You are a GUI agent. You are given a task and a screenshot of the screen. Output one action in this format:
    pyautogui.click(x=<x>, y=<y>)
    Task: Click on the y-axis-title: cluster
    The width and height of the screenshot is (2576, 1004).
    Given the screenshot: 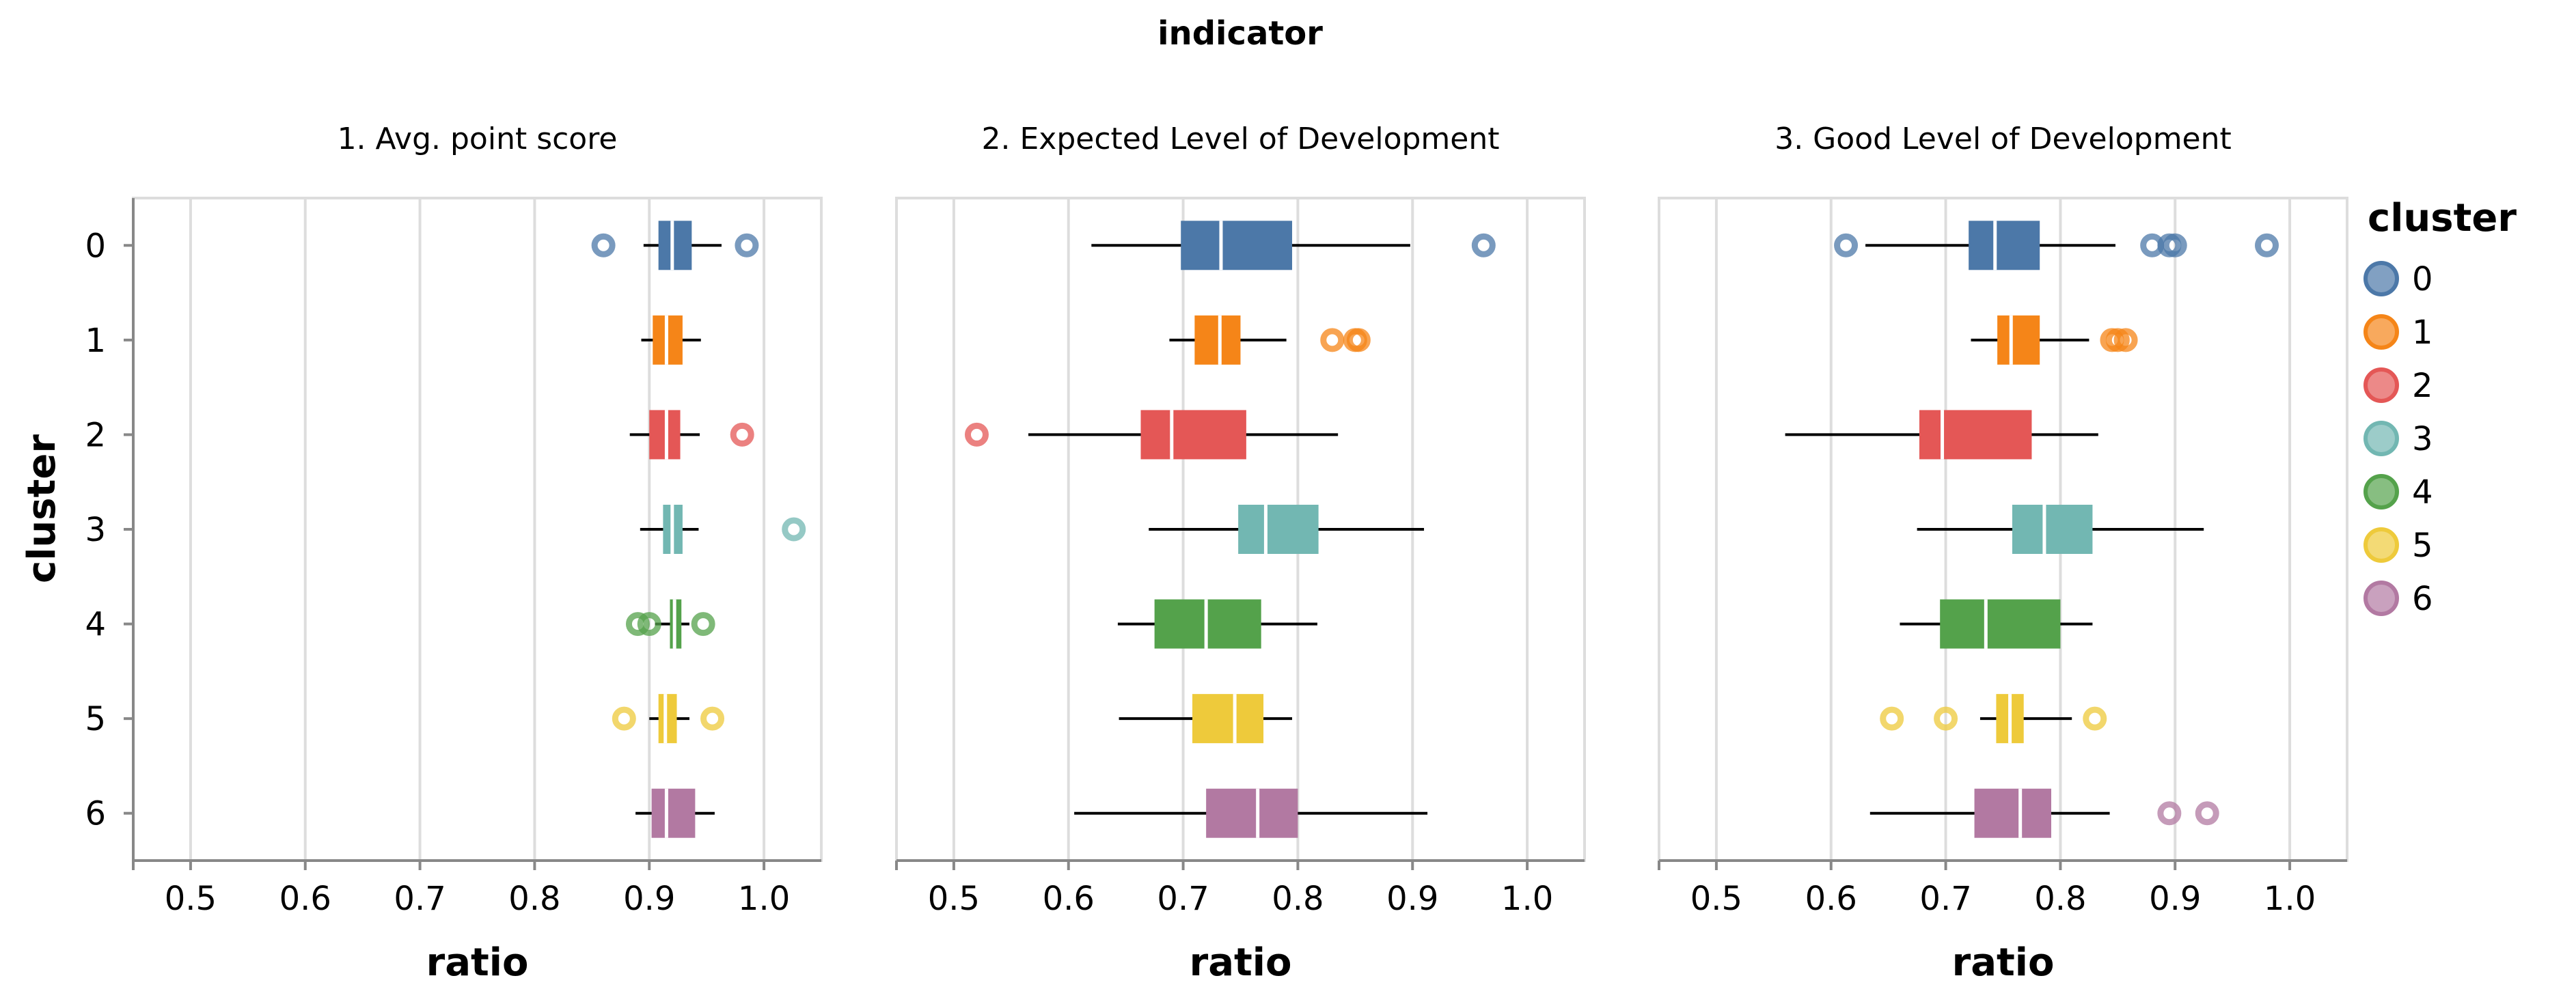 What is the action you would take?
    pyautogui.click(x=42, y=508)
    